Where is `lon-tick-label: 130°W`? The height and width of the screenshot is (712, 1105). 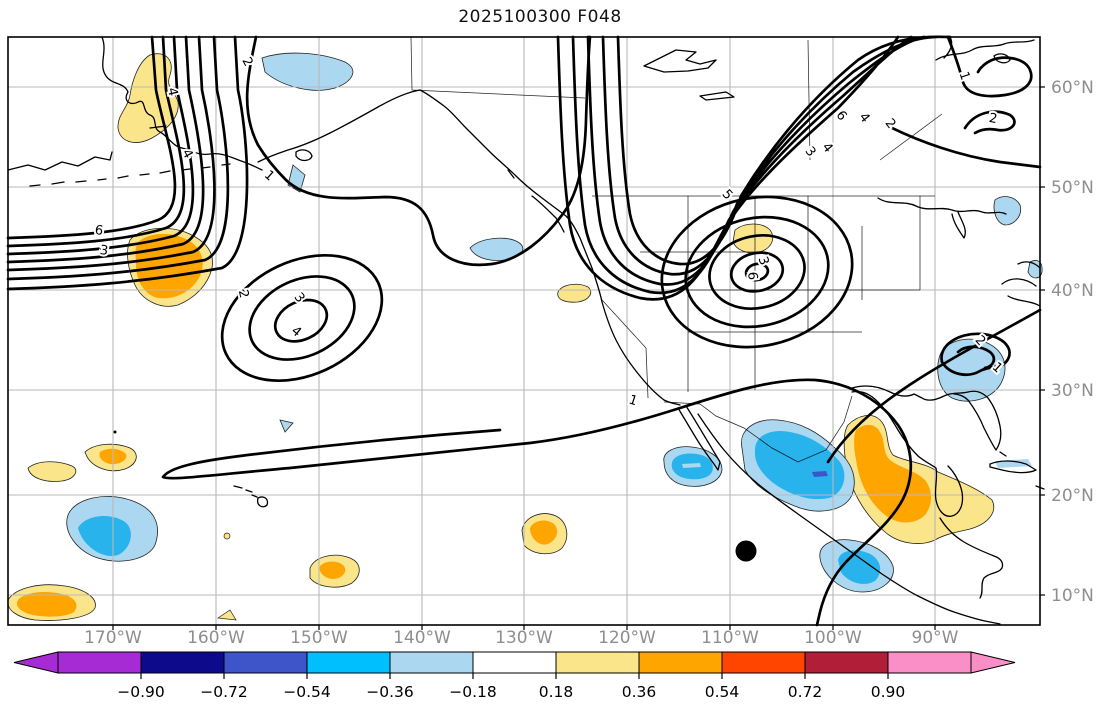
lon-tick-label: 130°W is located at coordinates (524, 638).